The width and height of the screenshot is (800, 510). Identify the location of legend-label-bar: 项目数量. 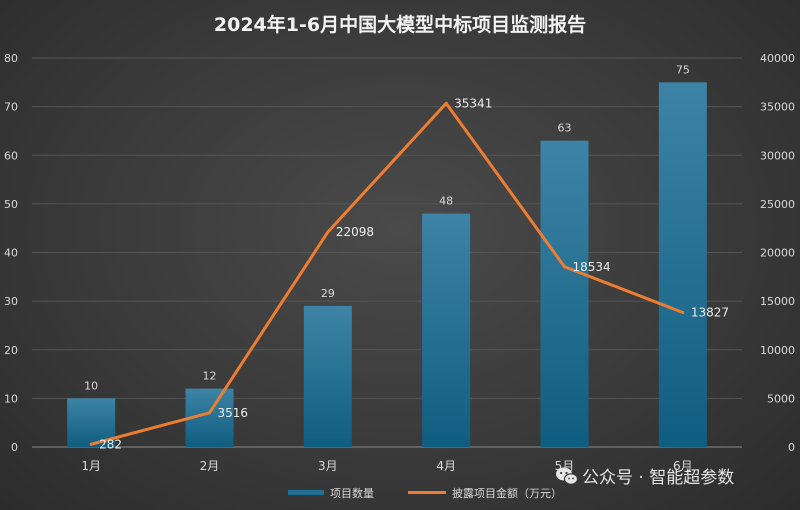
(352, 493).